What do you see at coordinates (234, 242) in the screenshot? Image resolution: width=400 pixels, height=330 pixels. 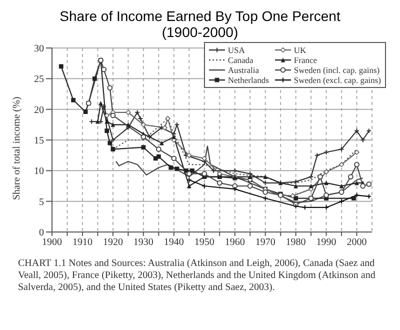 I see `x-tick-label: 1960` at bounding box center [234, 242].